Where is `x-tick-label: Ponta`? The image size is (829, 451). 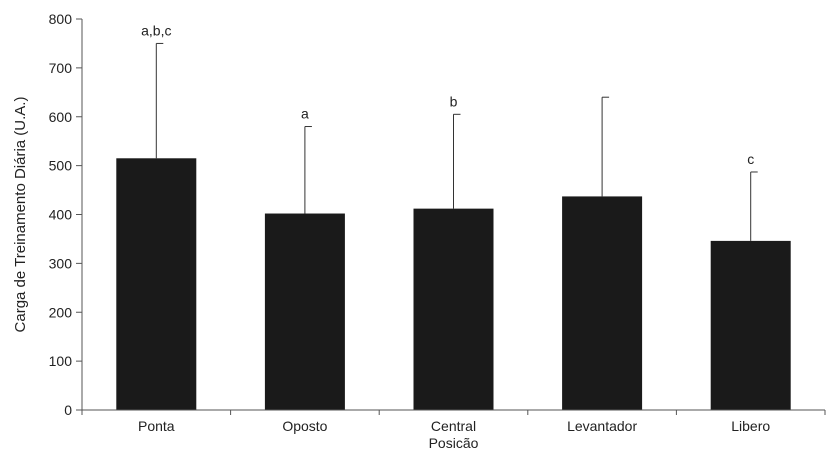
x-tick-label: Ponta is located at coordinates (156, 426).